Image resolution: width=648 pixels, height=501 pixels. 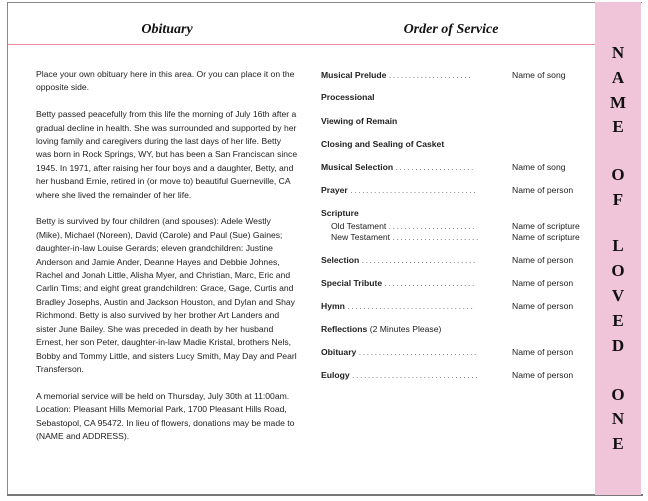 What do you see at coordinates (325, 2) in the screenshot?
I see `frame-border-top` at bounding box center [325, 2].